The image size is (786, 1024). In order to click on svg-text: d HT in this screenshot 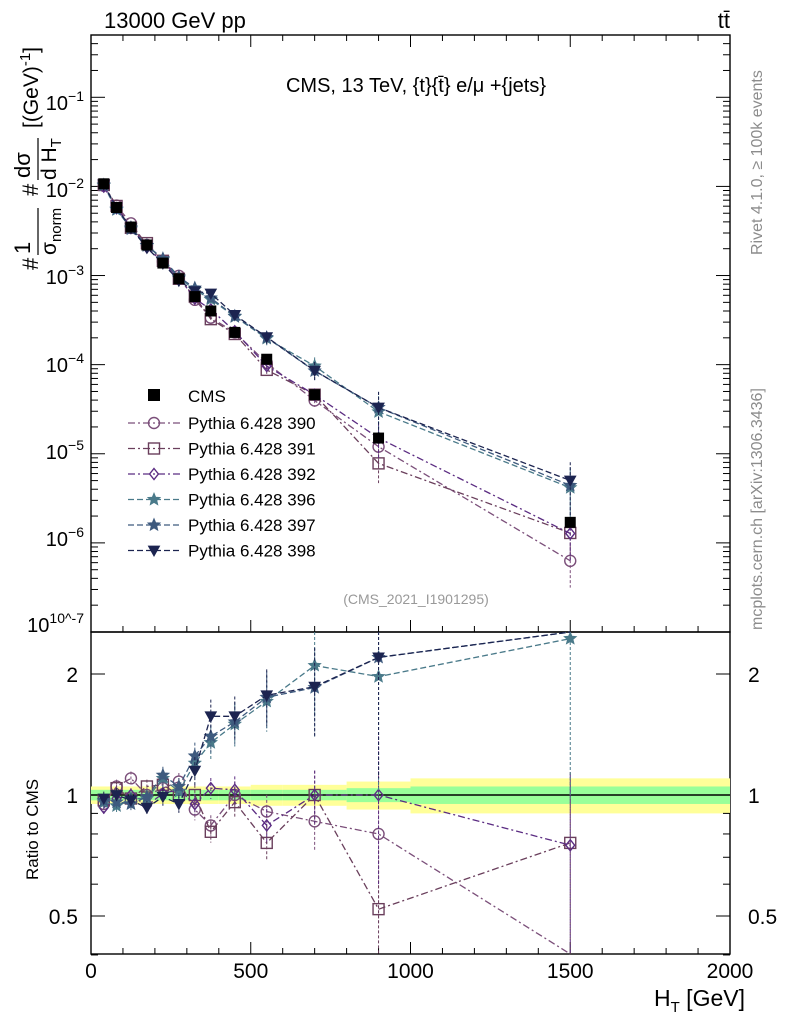, I will do `click(51, 159)`.